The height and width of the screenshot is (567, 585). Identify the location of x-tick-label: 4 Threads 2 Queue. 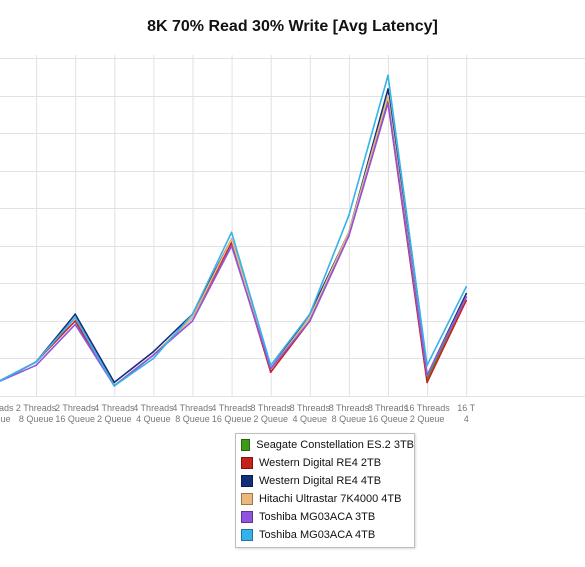
(114, 413).